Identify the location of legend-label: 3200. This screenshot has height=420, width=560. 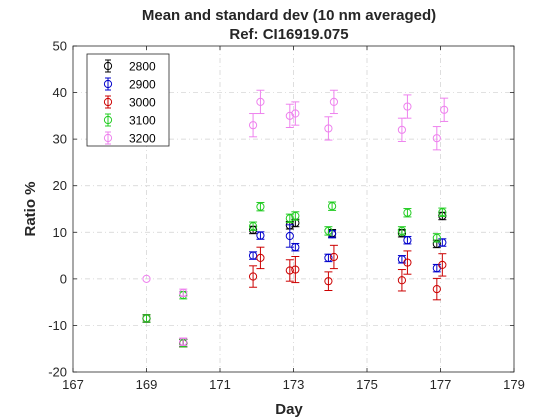
(142, 139).